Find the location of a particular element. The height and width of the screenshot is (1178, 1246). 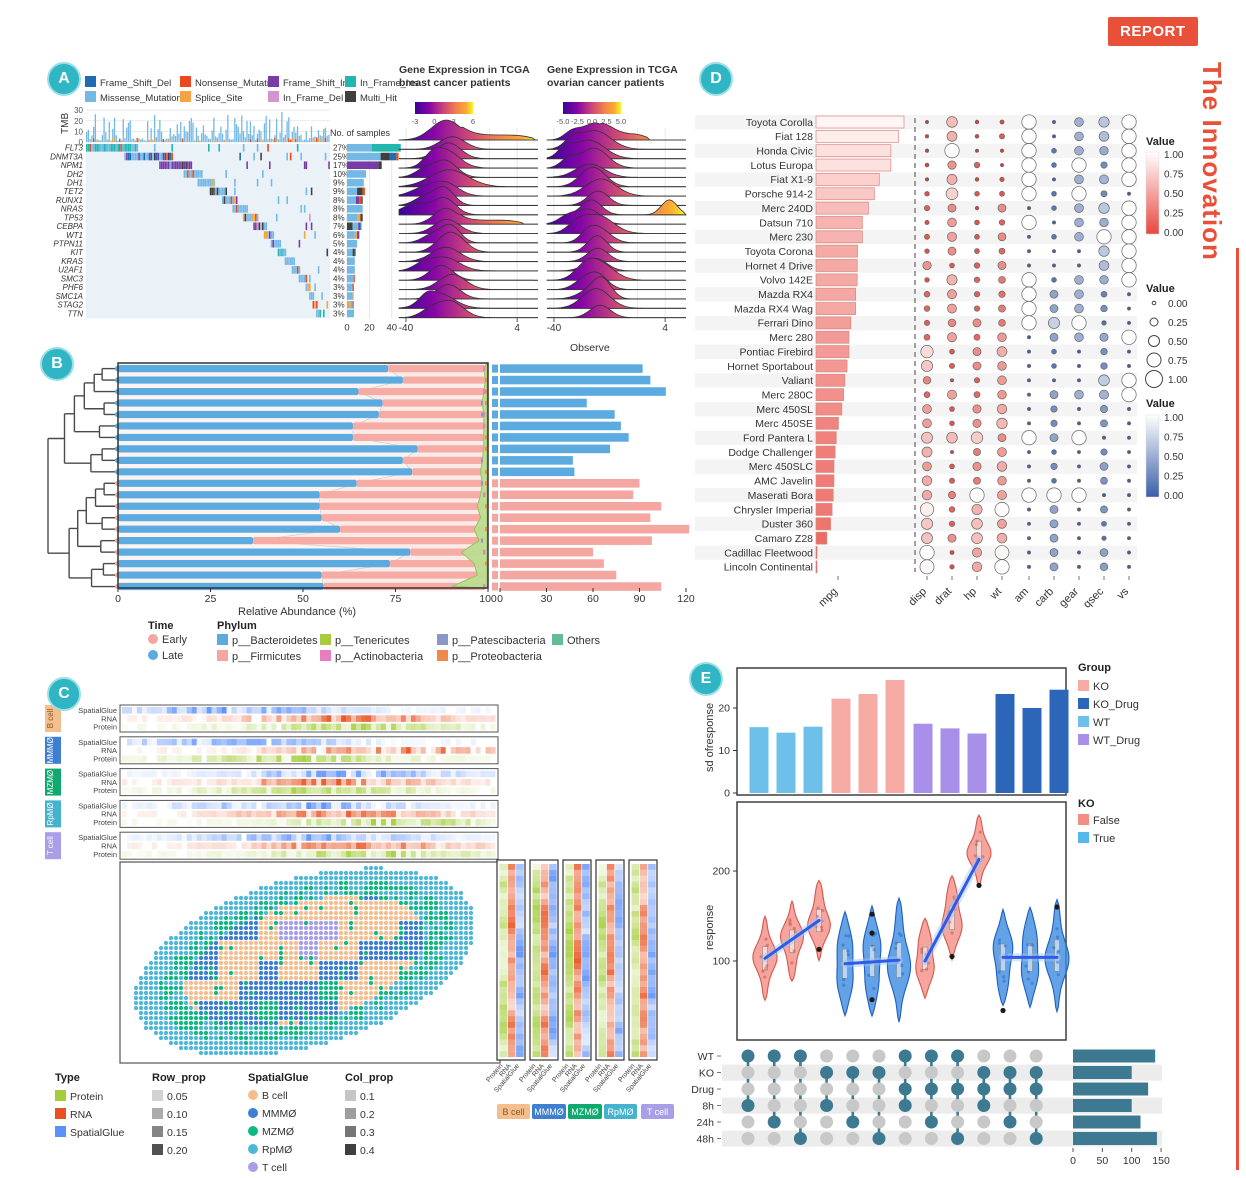

value-dot-drat is located at coordinates (952, 423).